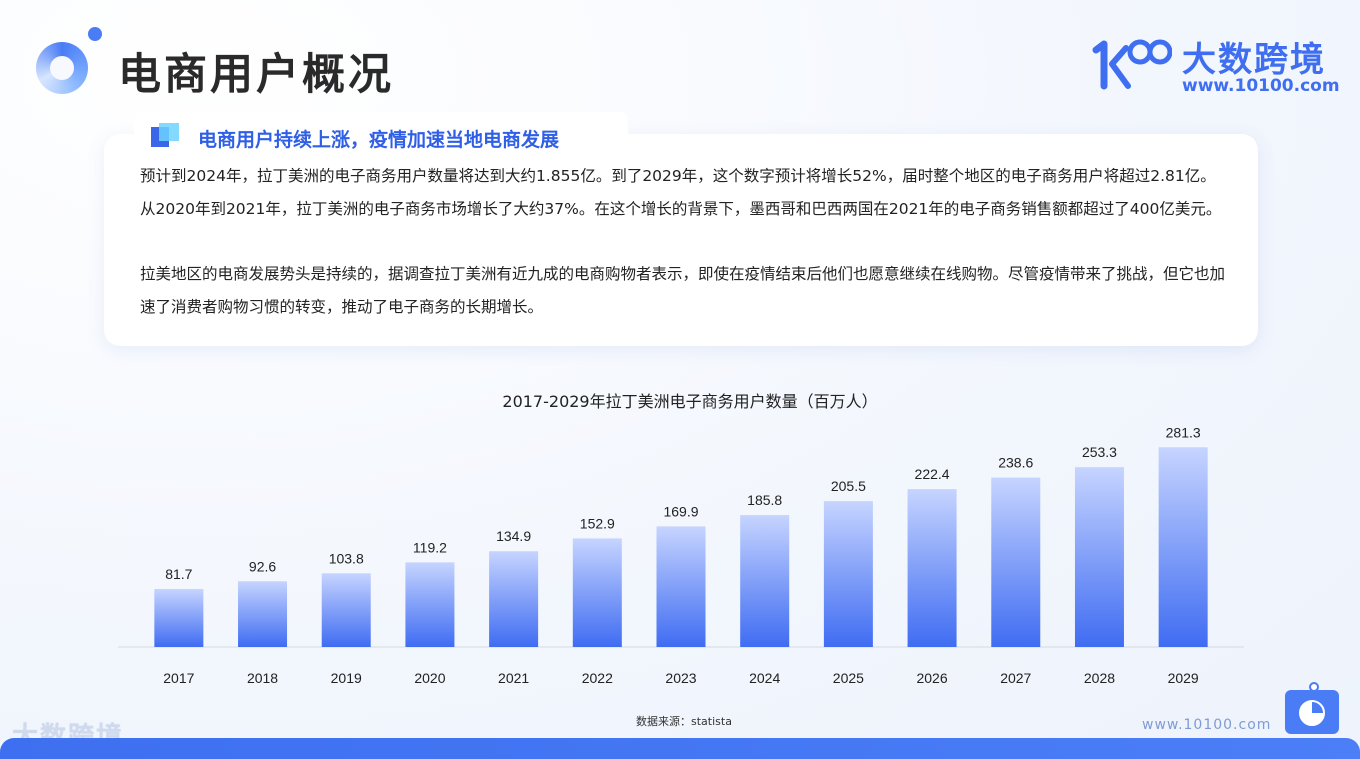  What do you see at coordinates (346, 610) in the screenshot?
I see `bar-2019` at bounding box center [346, 610].